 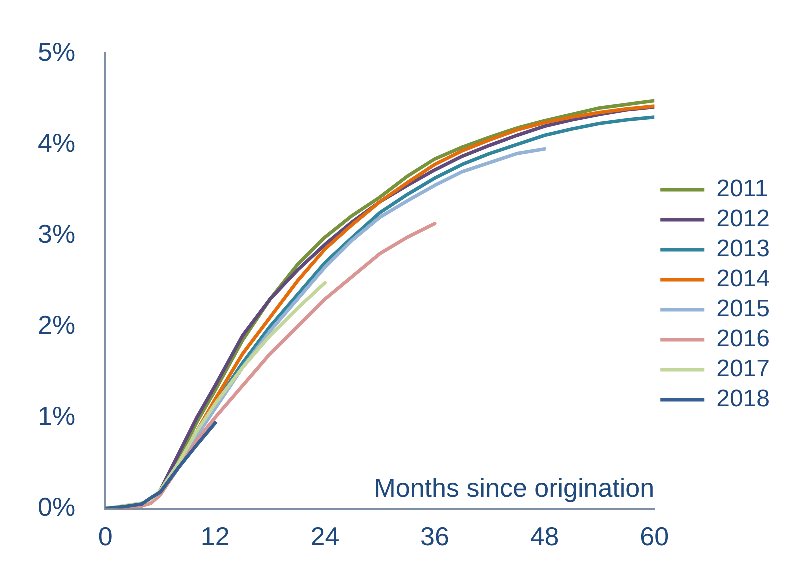 I want to click on legend-label: 2016, so click(x=743, y=339).